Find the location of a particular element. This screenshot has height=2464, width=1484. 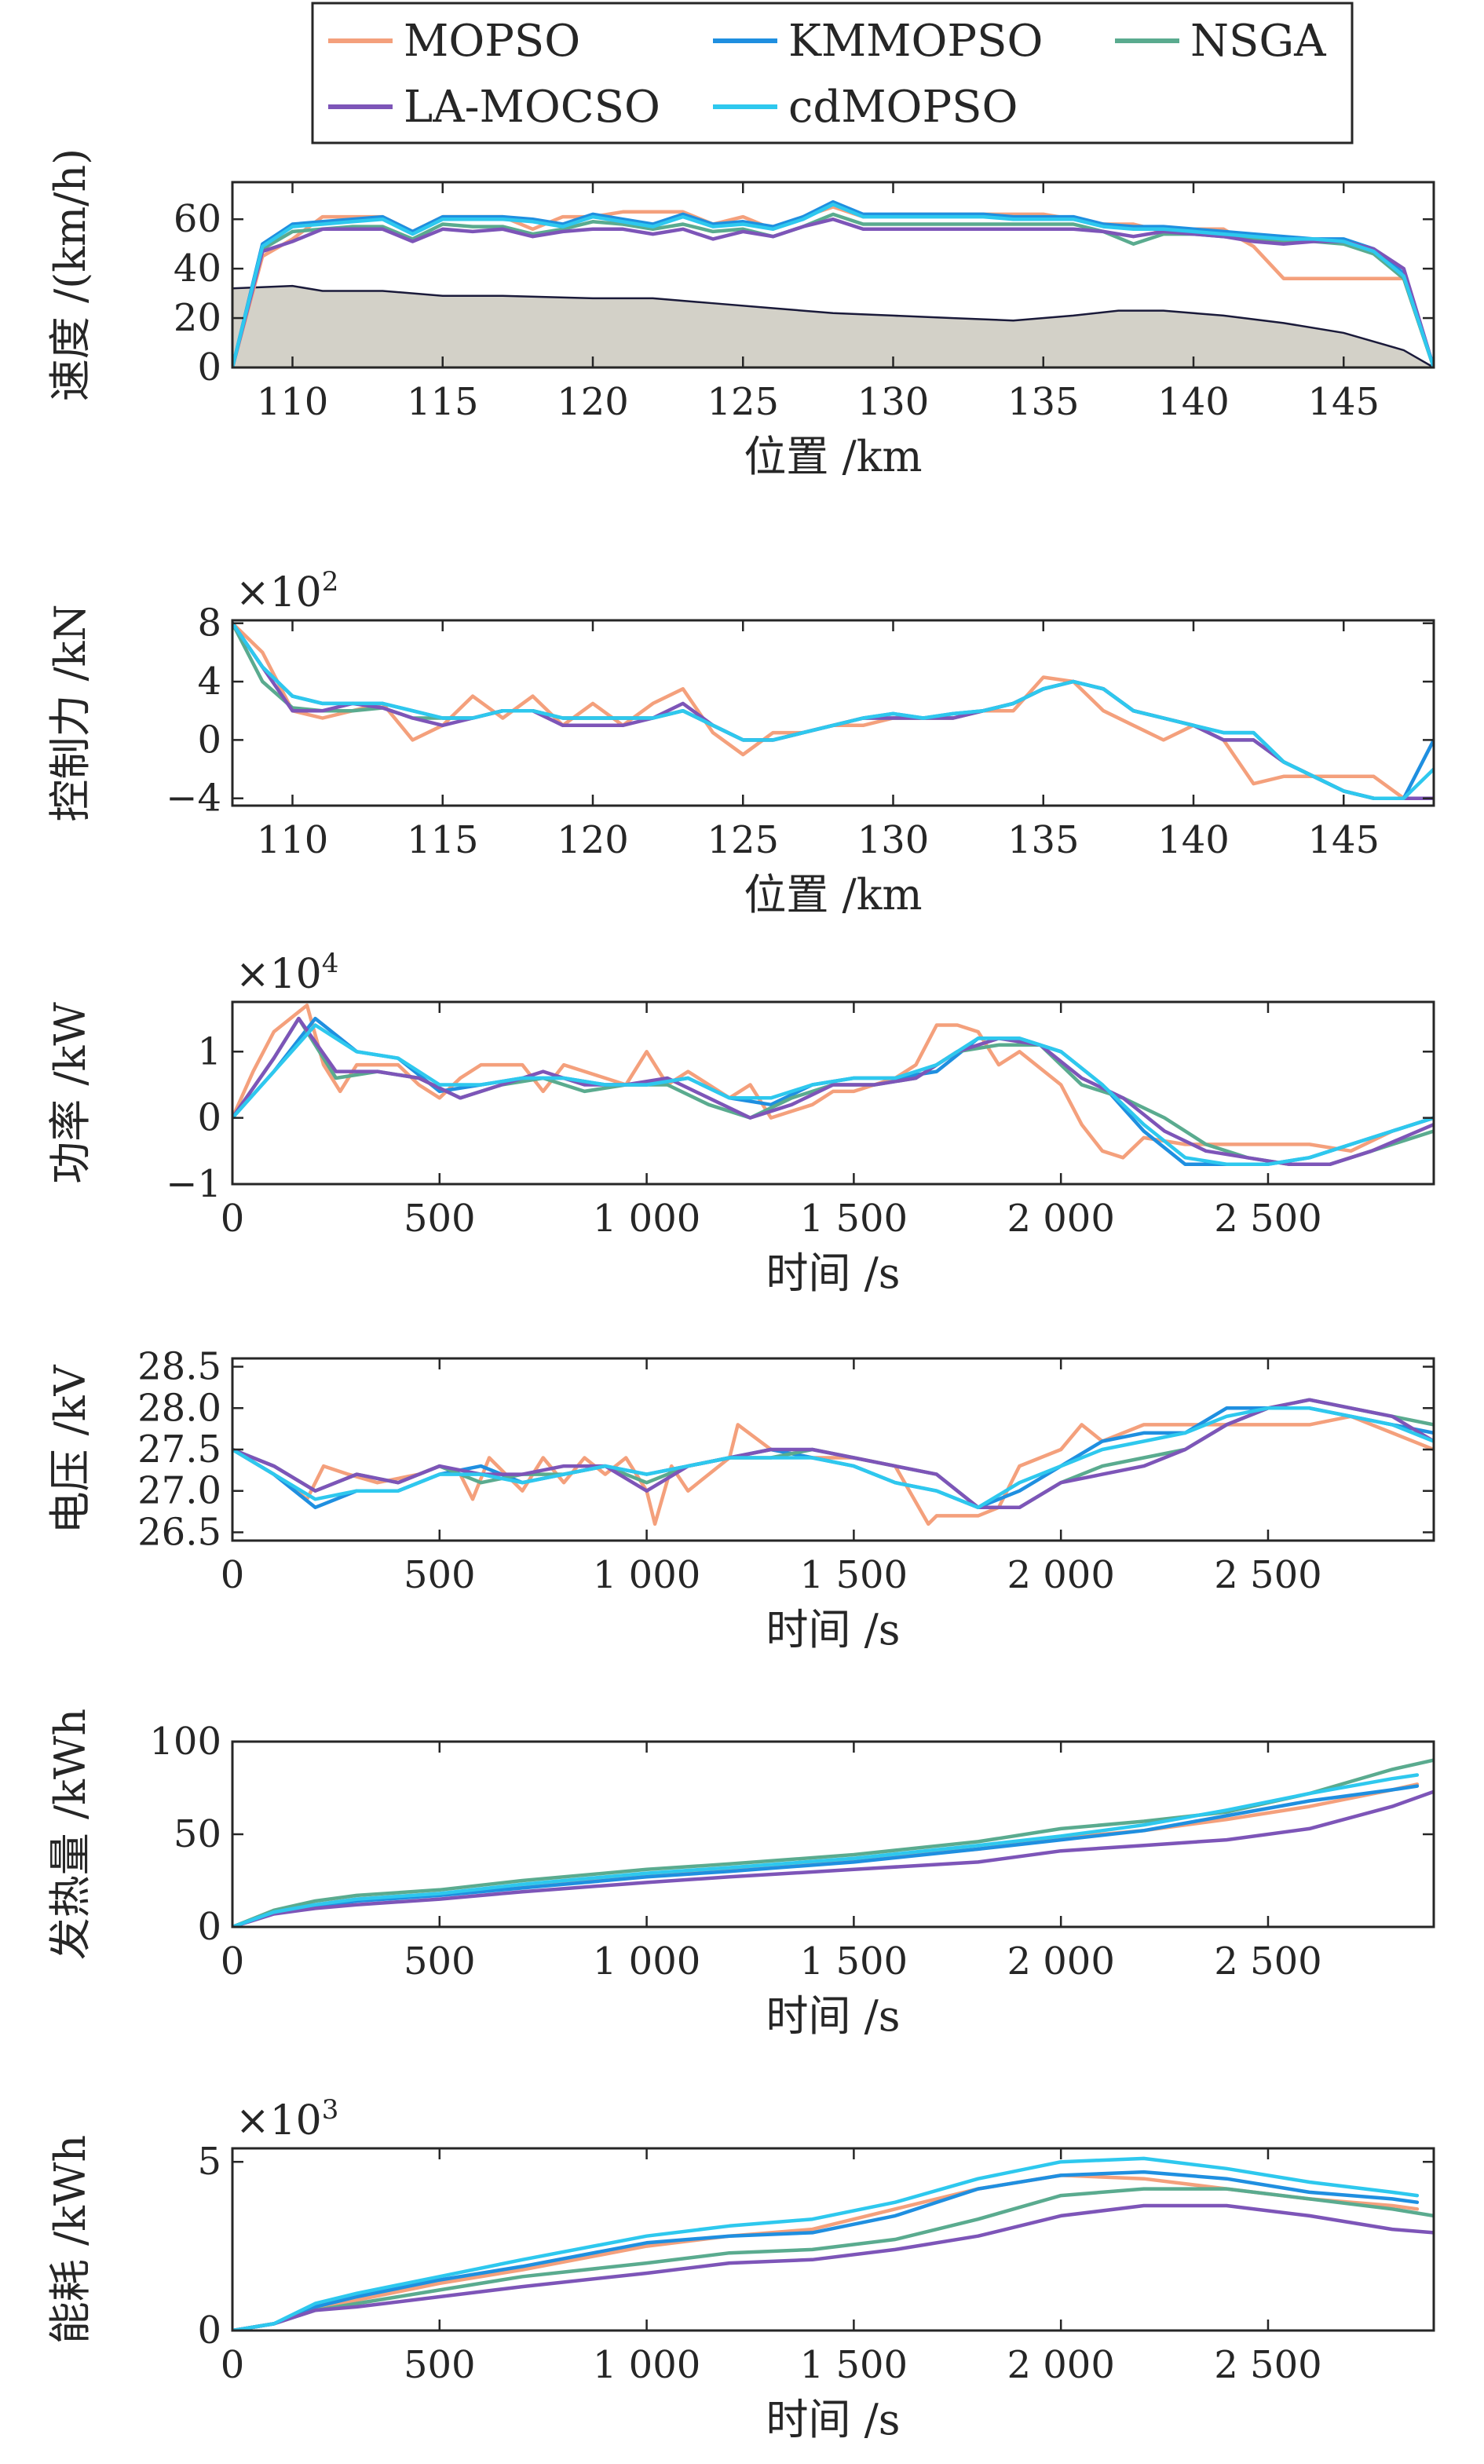

y-tick-label: 20 is located at coordinates (198, 318).